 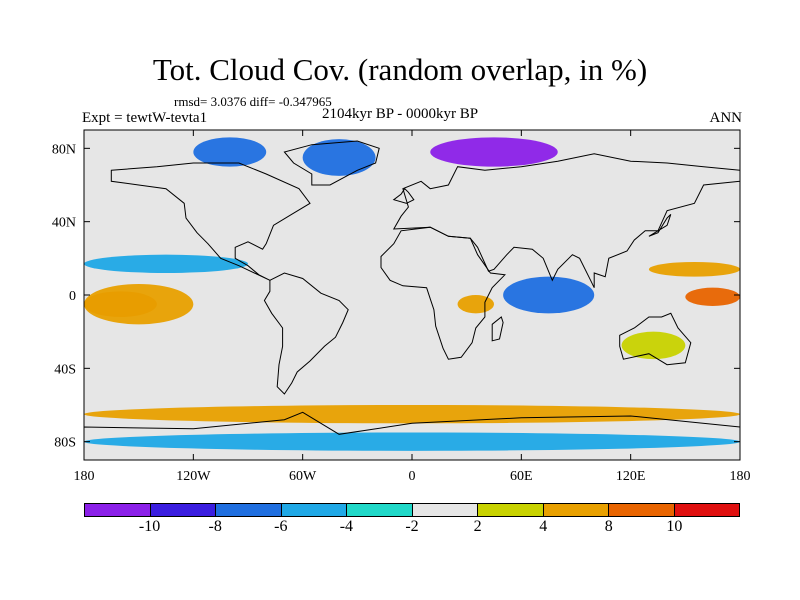 I want to click on colorbar-label: -8, so click(x=215, y=526).